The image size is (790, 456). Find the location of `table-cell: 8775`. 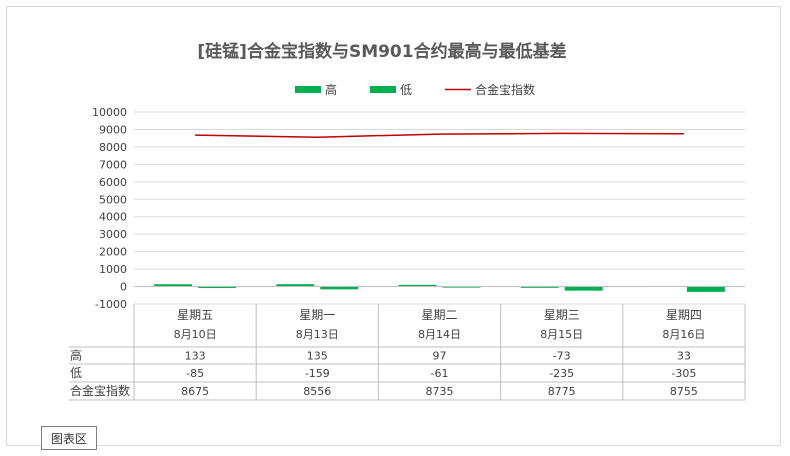

table-cell: 8775 is located at coordinates (562, 391).